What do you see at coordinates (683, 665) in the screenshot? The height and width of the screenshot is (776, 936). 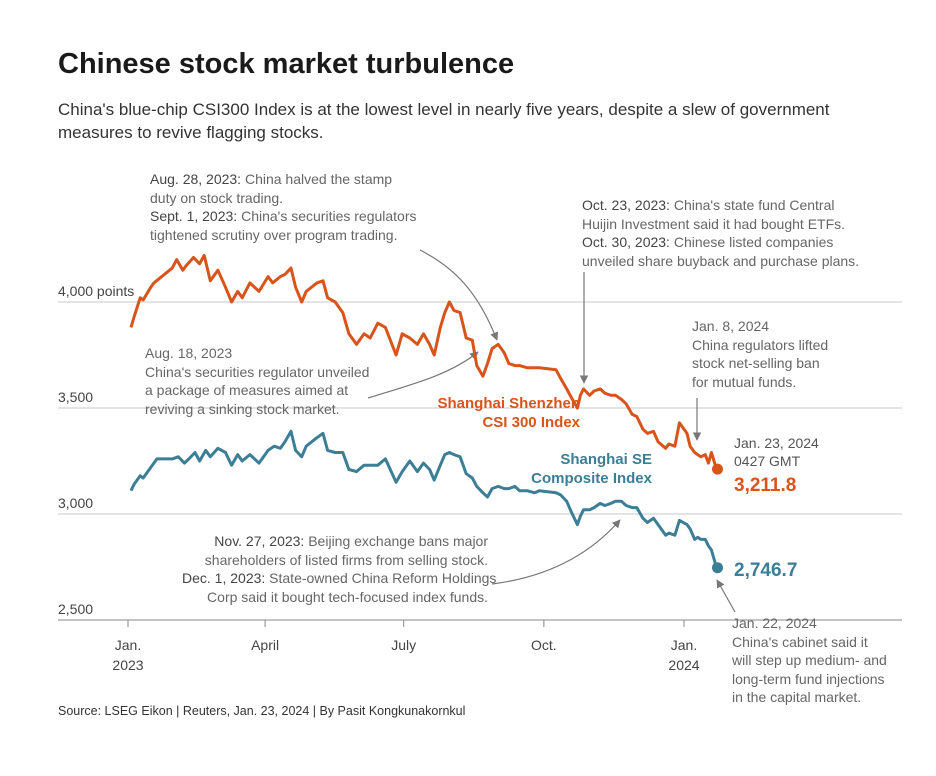 I see `x-tick-year-label: 2024` at bounding box center [683, 665].